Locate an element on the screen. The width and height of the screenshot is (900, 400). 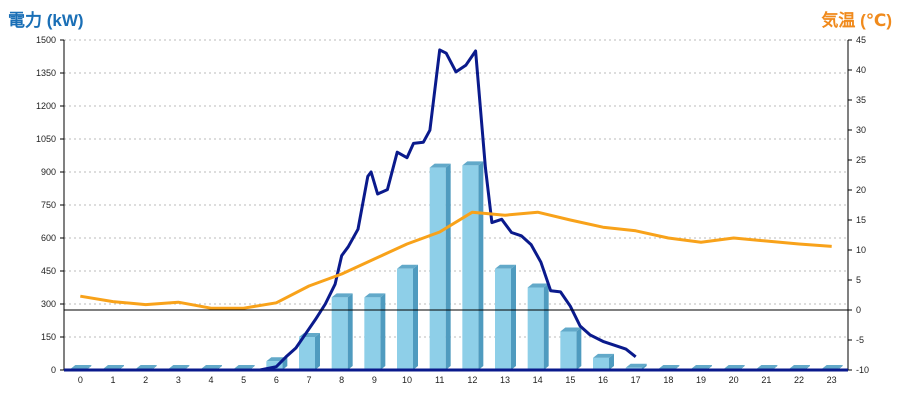
x-tick-label: 20 is located at coordinates (734, 380).